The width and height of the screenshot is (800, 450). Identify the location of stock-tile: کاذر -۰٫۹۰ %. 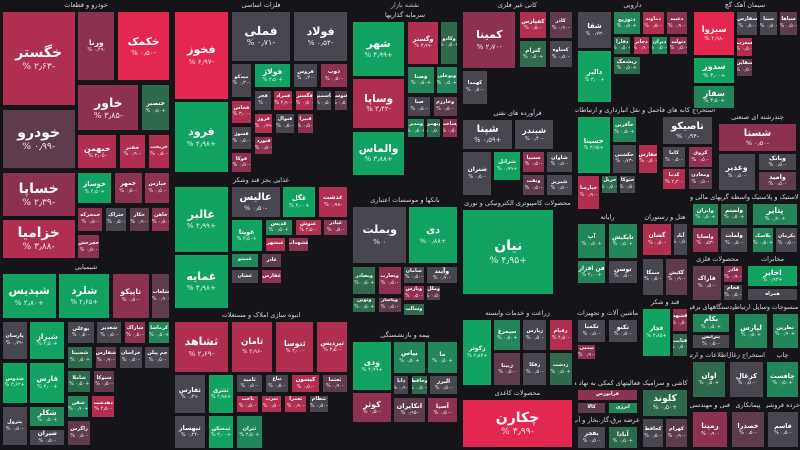
(560, 25).